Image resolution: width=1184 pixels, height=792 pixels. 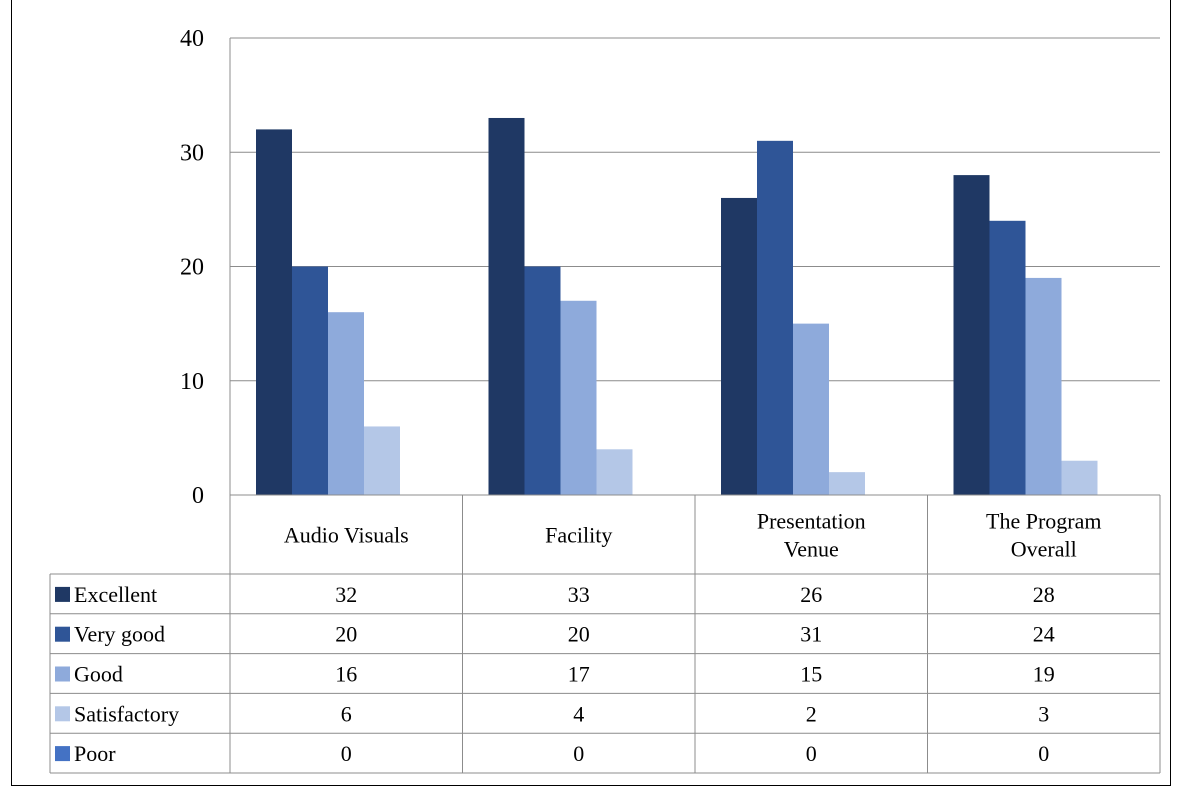 What do you see at coordinates (1043, 713) in the screenshot?
I see `table-value-satisfactory-3: 3` at bounding box center [1043, 713].